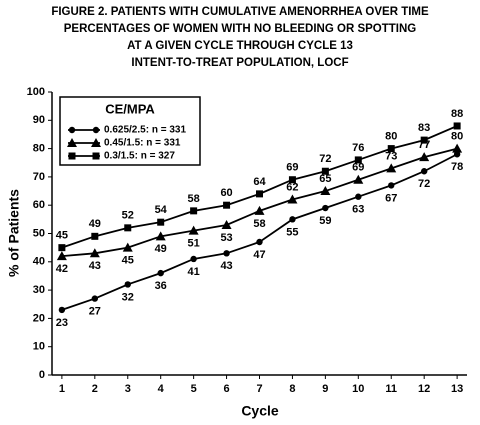 The width and height of the screenshot is (480, 425). Describe the element at coordinates (240, 46) in the screenshot. I see `title-line: AT A GIVEN CYCLE THROUGH CYCLE 13` at that location.